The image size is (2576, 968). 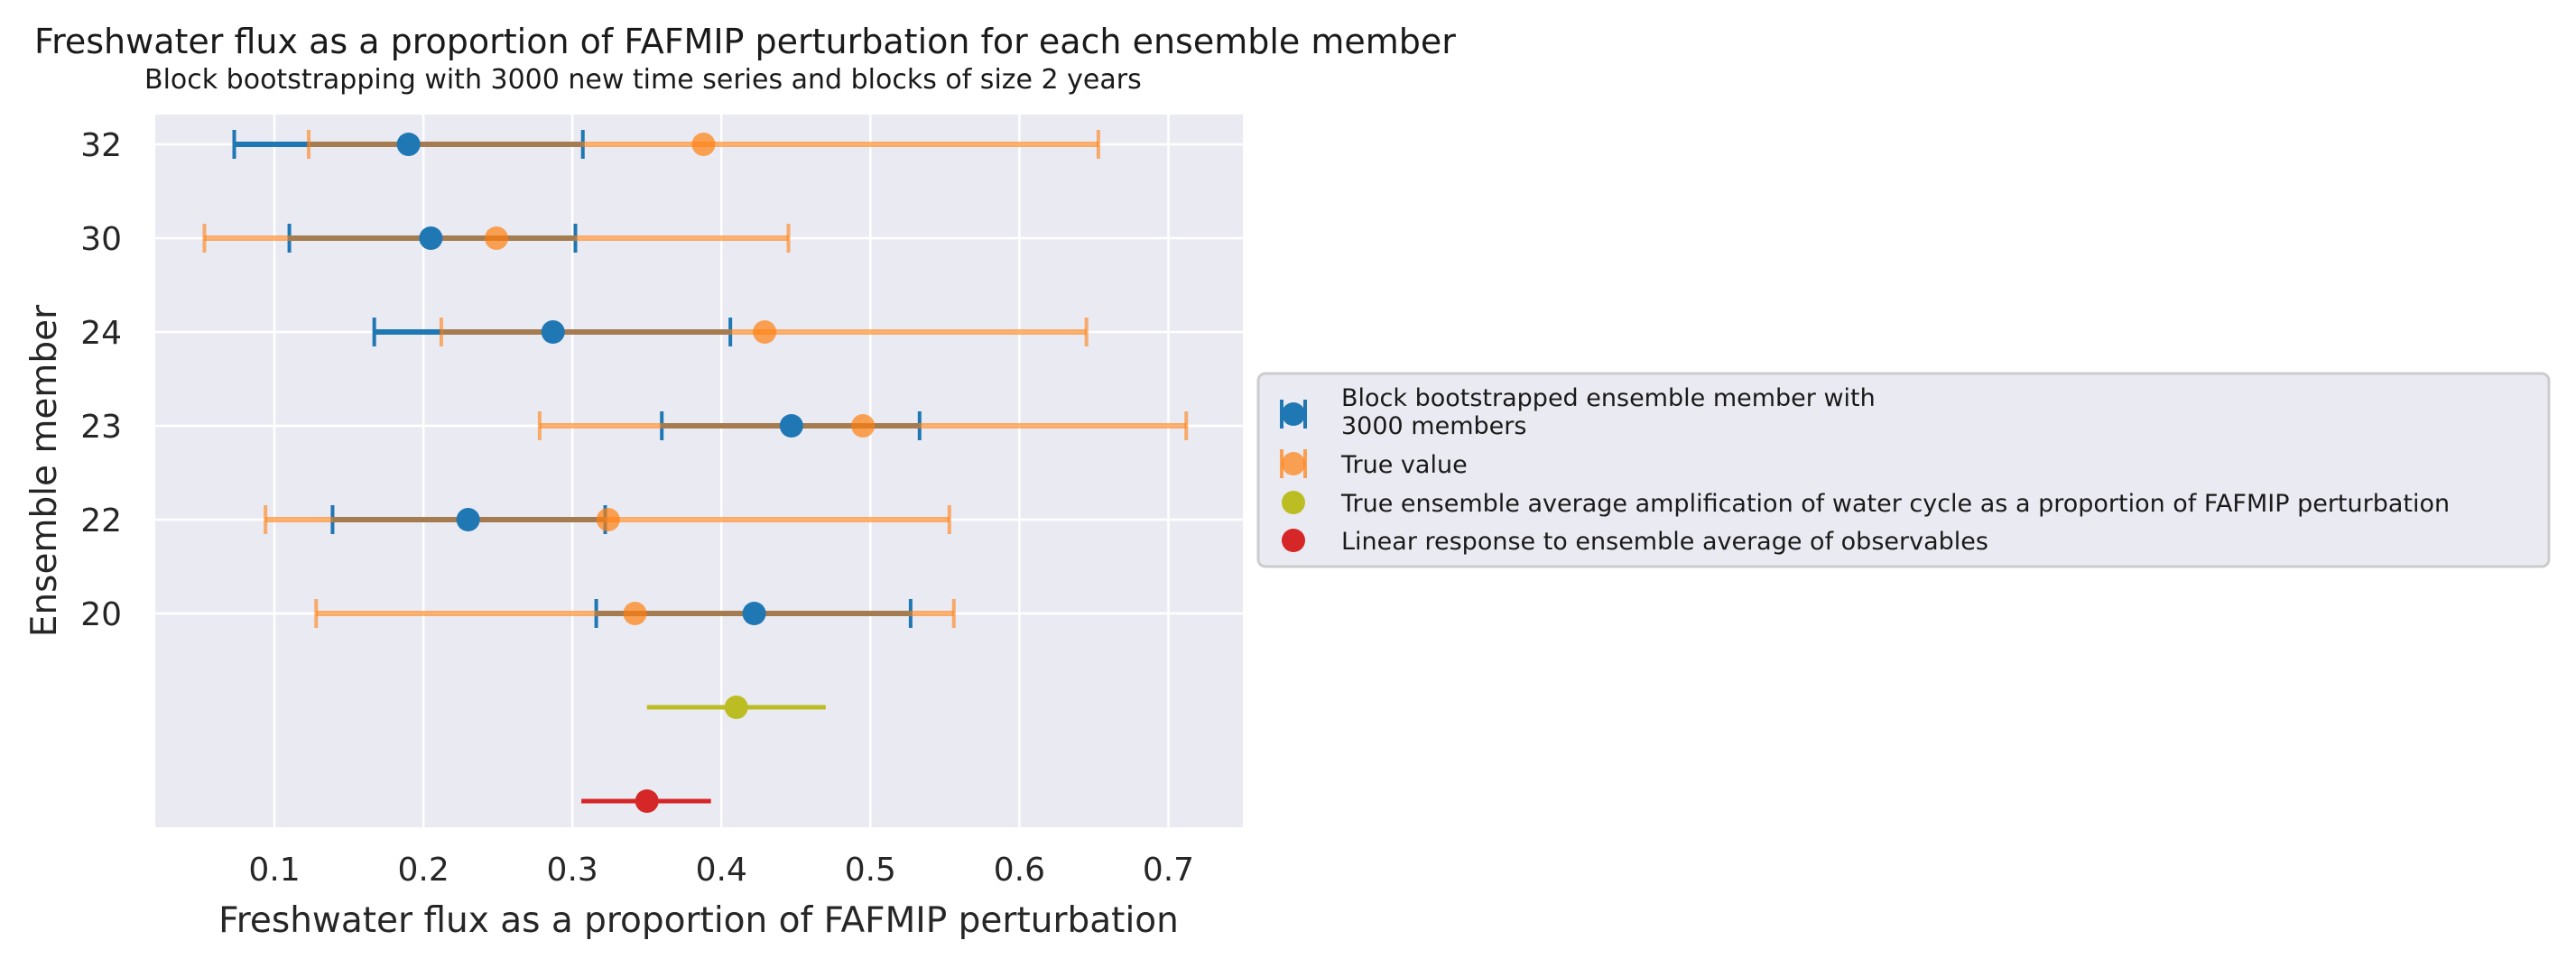 I want to click on legend-label: True value, so click(x=1404, y=465).